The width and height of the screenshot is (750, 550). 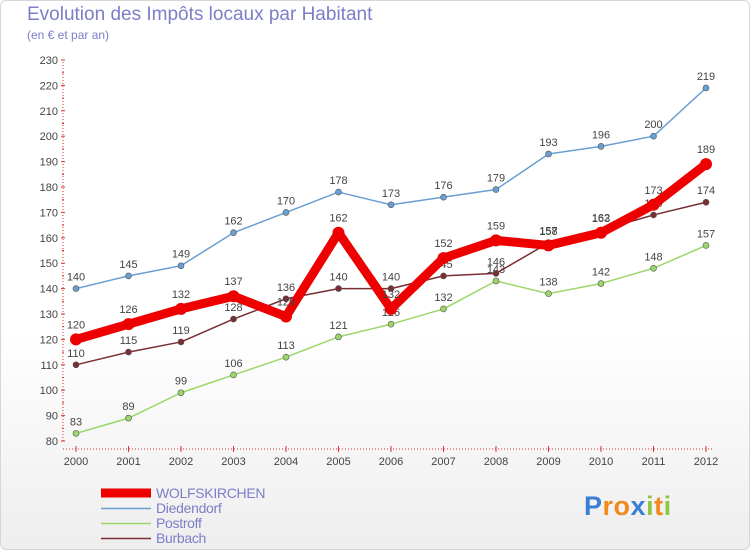 I want to click on logo-letter: P, so click(x=593, y=506).